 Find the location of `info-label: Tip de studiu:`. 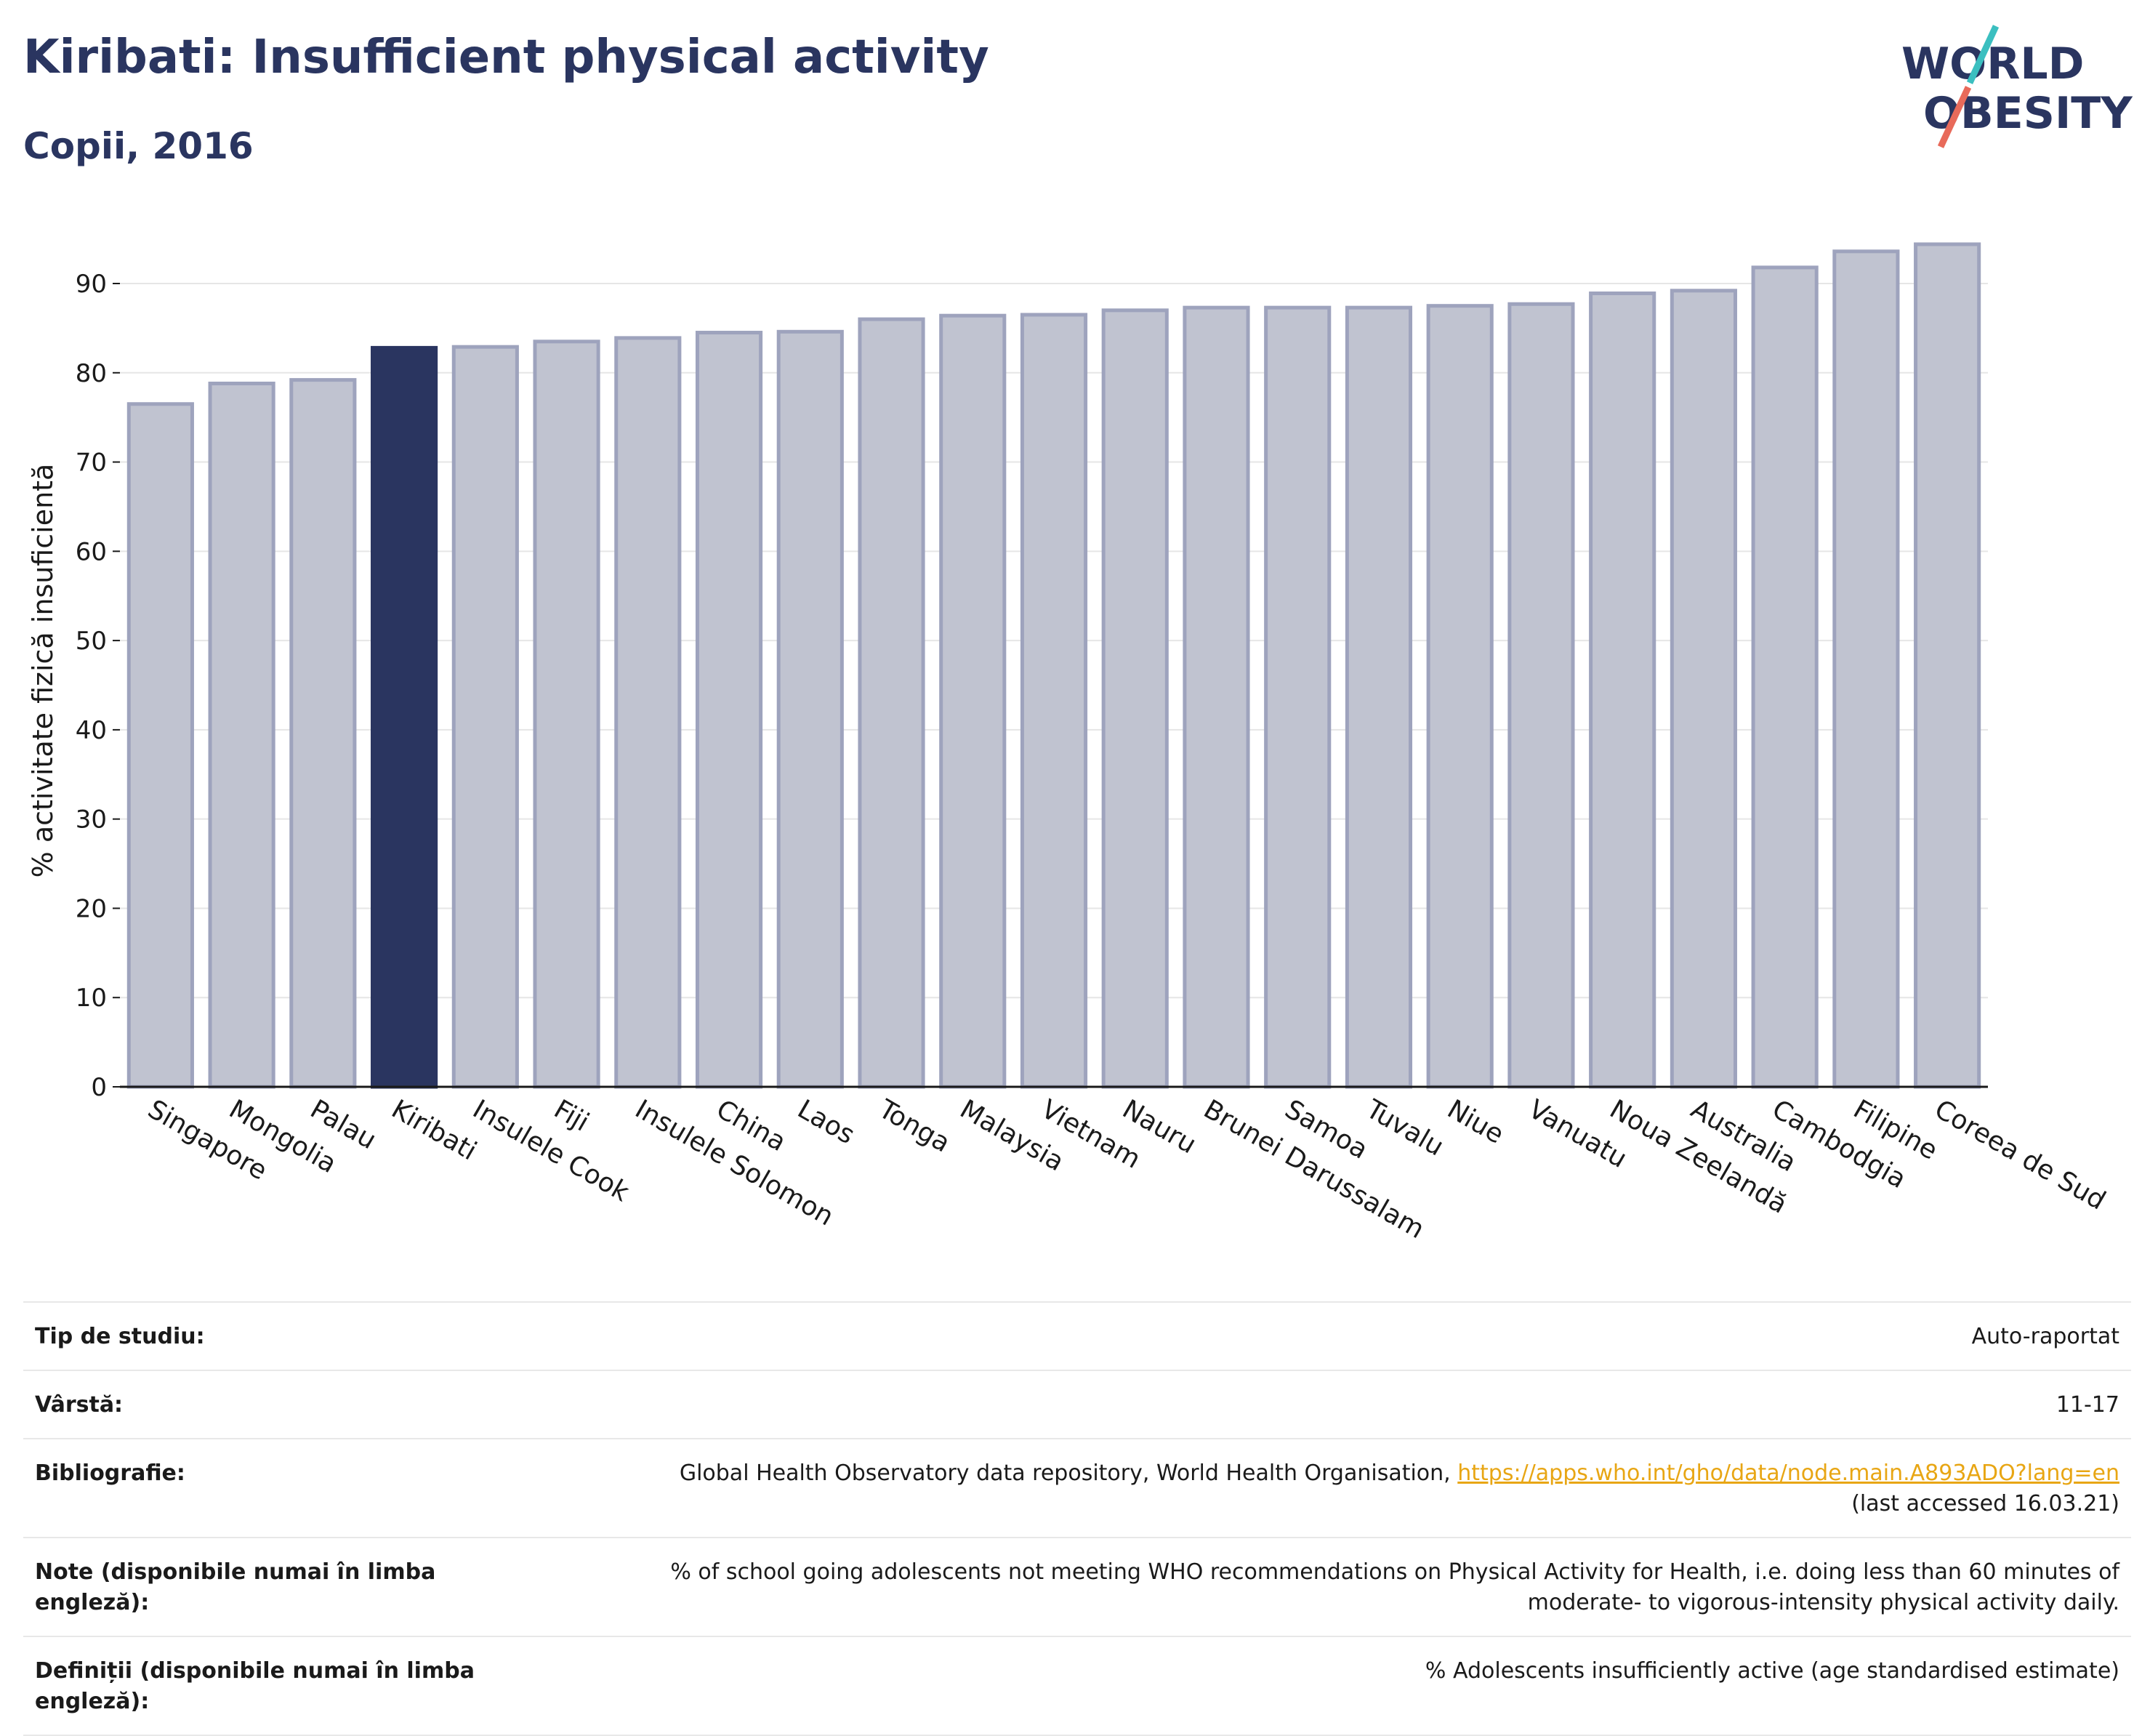

info-label: Tip de studiu: is located at coordinates (120, 1336).